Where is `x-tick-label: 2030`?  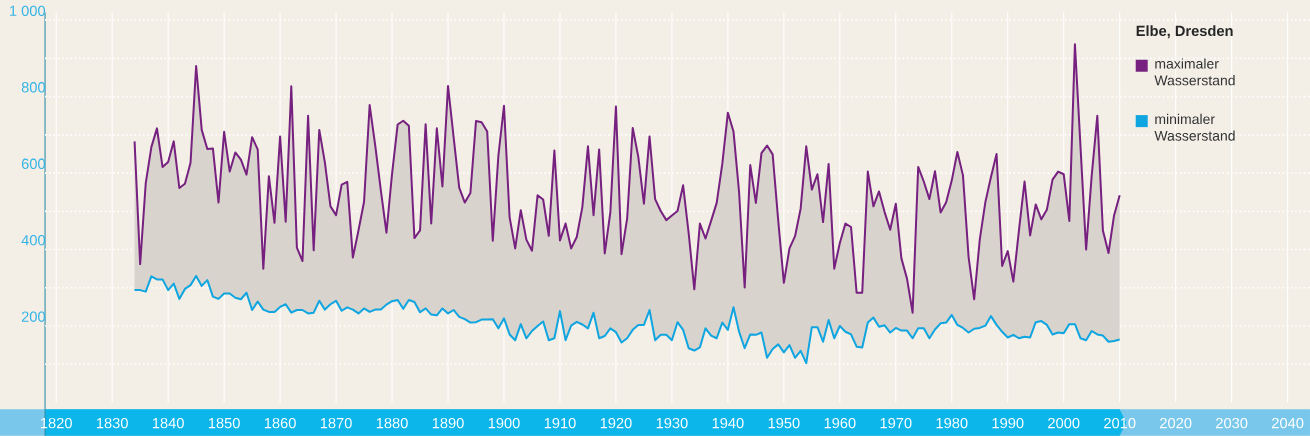
x-tick-label: 2030 is located at coordinates (1232, 423).